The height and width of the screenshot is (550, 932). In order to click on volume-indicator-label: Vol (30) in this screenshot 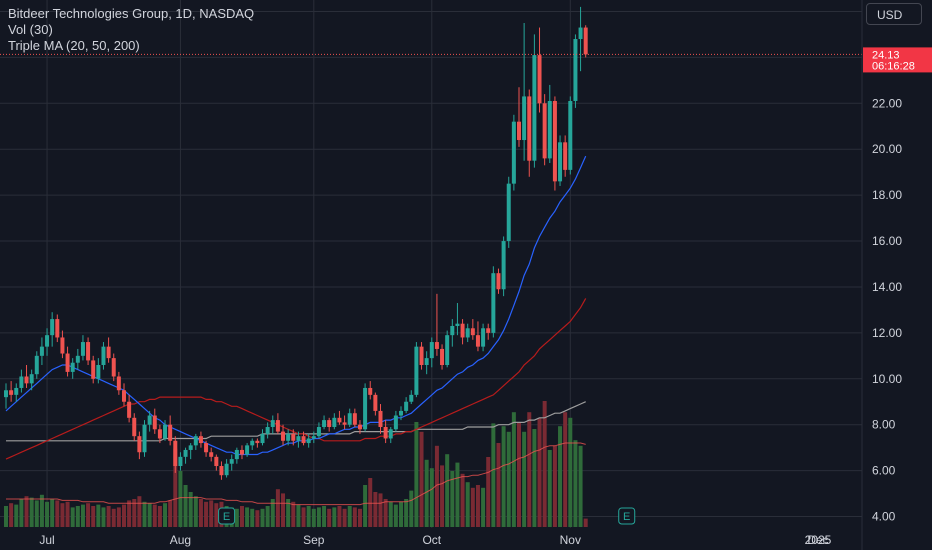, I will do `click(30, 29)`.